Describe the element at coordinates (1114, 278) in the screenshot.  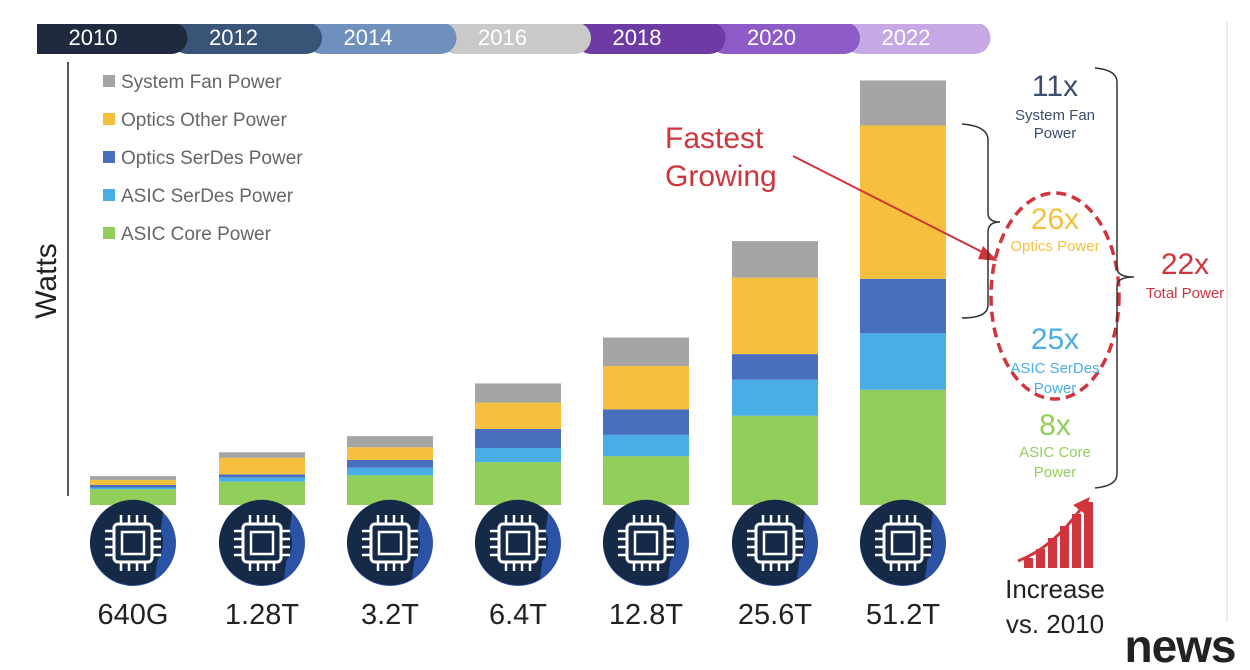
I see `total-bracket` at that location.